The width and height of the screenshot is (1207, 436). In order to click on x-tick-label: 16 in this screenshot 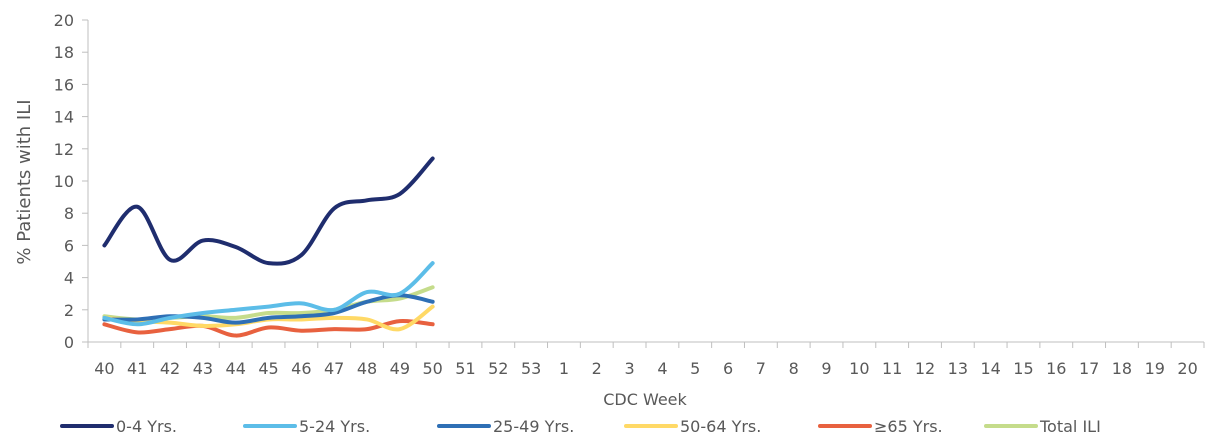, I will do `click(1056, 368)`.